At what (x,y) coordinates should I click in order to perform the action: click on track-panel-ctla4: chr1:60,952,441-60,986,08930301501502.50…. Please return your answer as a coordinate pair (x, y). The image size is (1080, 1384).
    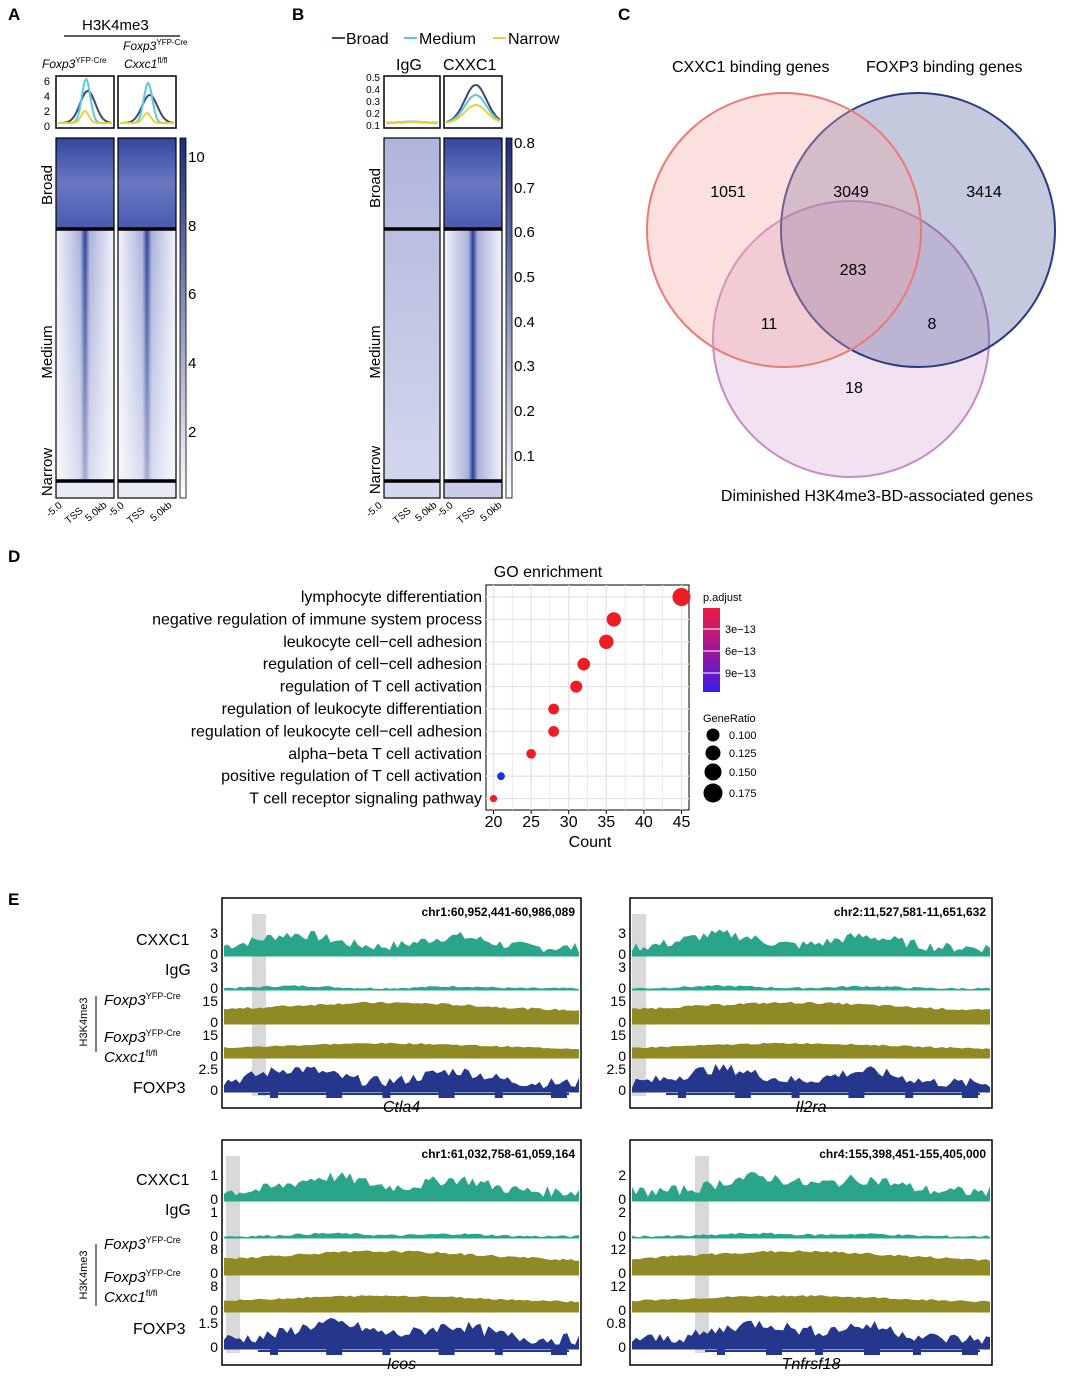
    Looking at the image, I should click on (390, 1006).